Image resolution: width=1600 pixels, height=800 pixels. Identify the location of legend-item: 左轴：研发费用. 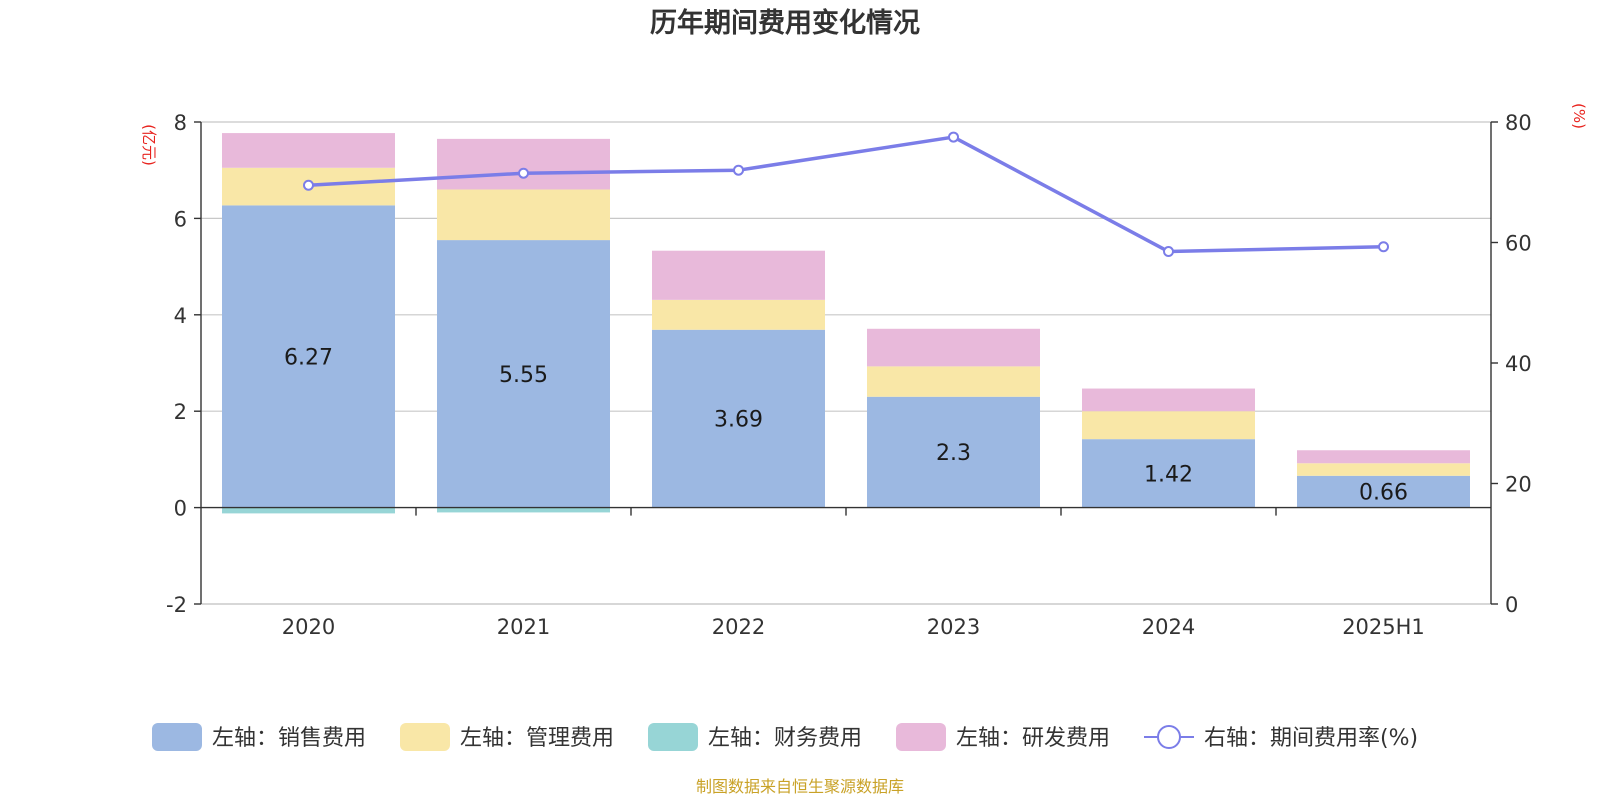
(1003, 737).